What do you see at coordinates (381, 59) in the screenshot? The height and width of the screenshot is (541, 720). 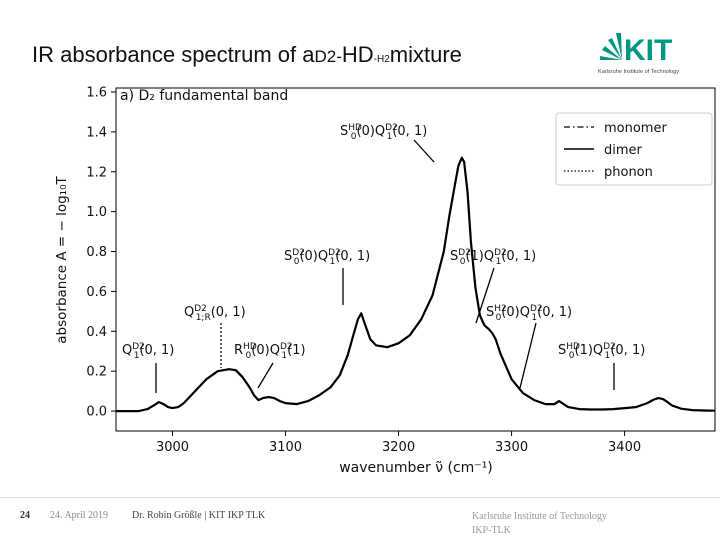 I see `title-h2: -H2` at bounding box center [381, 59].